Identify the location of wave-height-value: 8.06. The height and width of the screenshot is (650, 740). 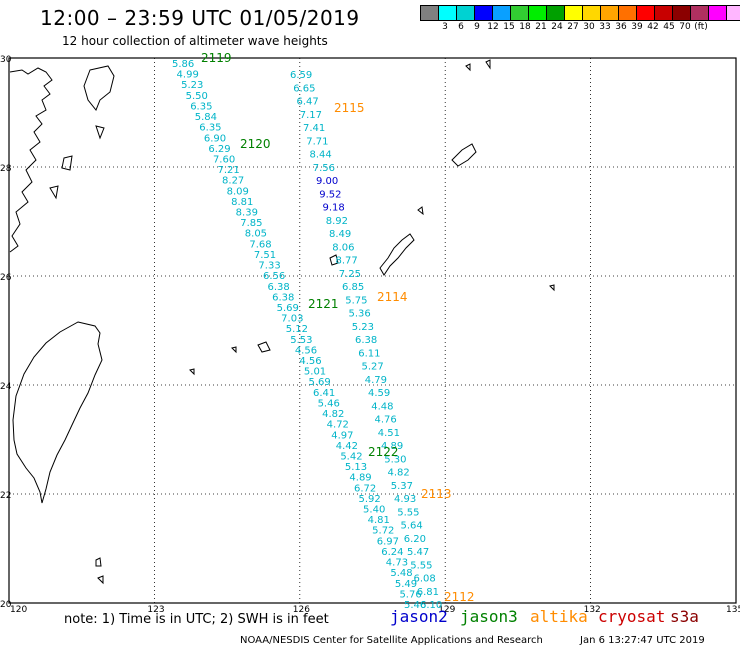
(343, 247).